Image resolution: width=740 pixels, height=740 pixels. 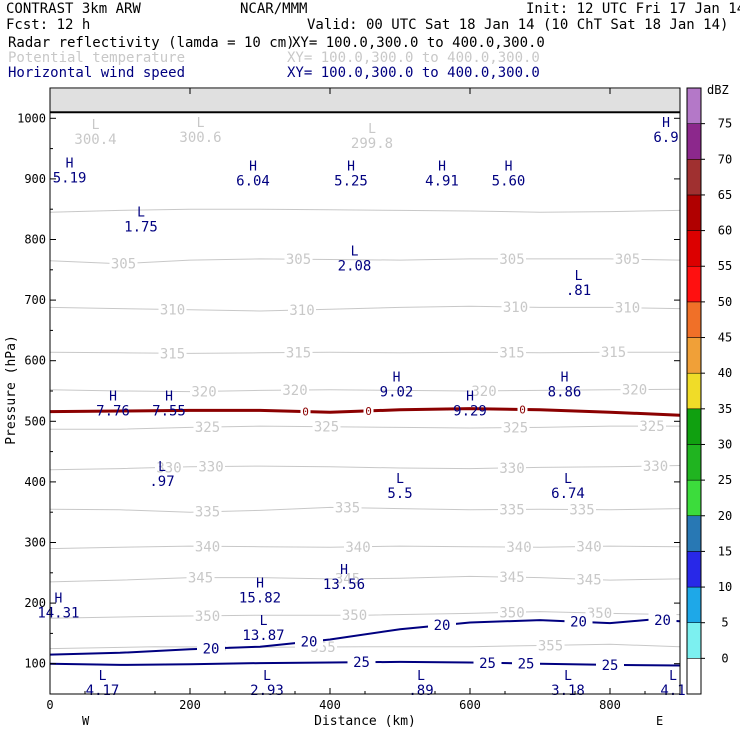 What do you see at coordinates (162, 467) in the screenshot?
I see `extremum-type-11: L` at bounding box center [162, 467].